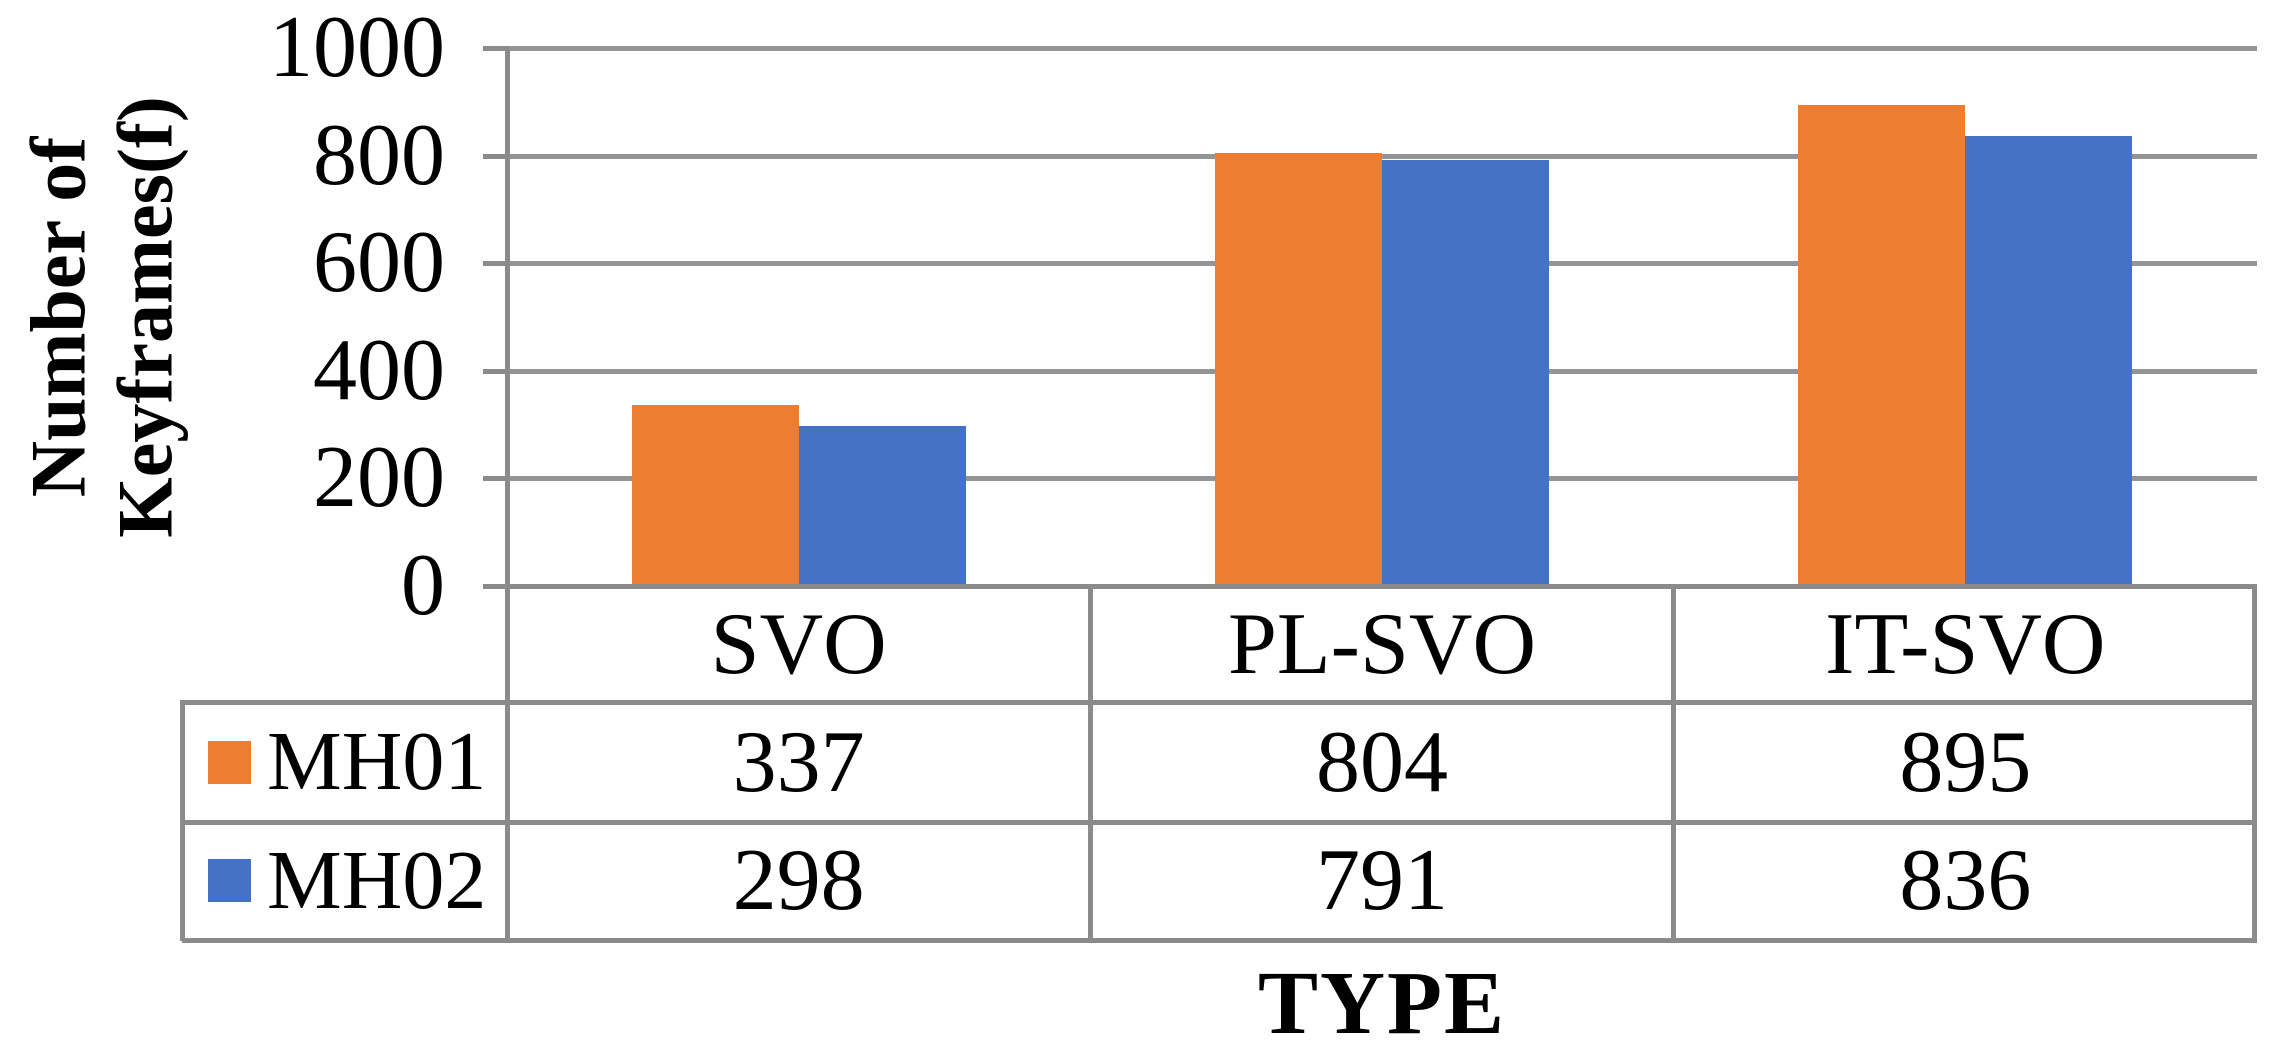 The height and width of the screenshot is (1056, 2280). I want to click on y-tick-label-0: 0, so click(423, 585).